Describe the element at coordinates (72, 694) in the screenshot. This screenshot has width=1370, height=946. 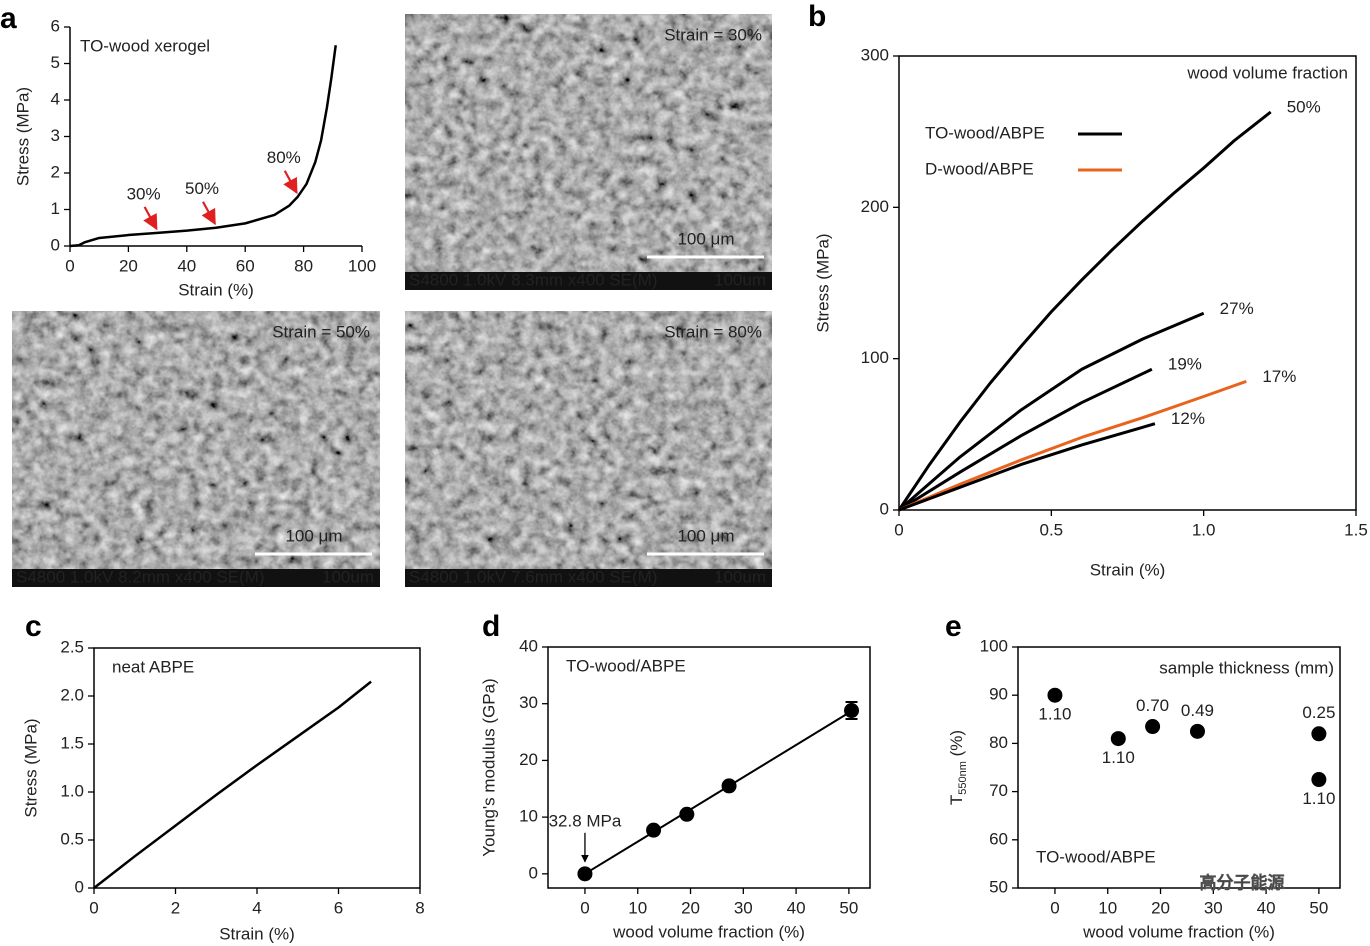
I see `y-tick-label: 2.0` at that location.